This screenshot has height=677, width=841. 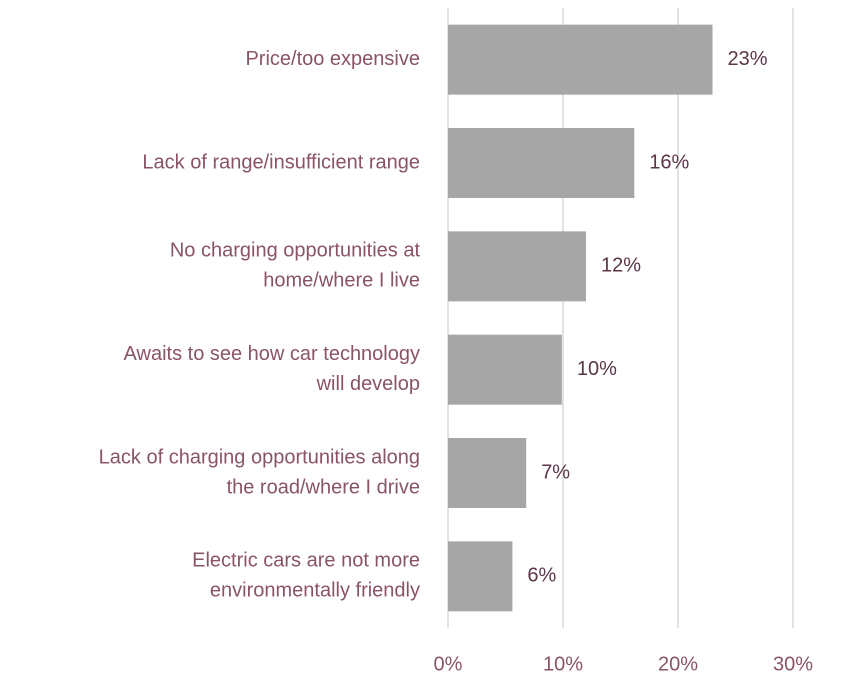 What do you see at coordinates (368, 384) in the screenshot?
I see `y-tick-label: will develop` at bounding box center [368, 384].